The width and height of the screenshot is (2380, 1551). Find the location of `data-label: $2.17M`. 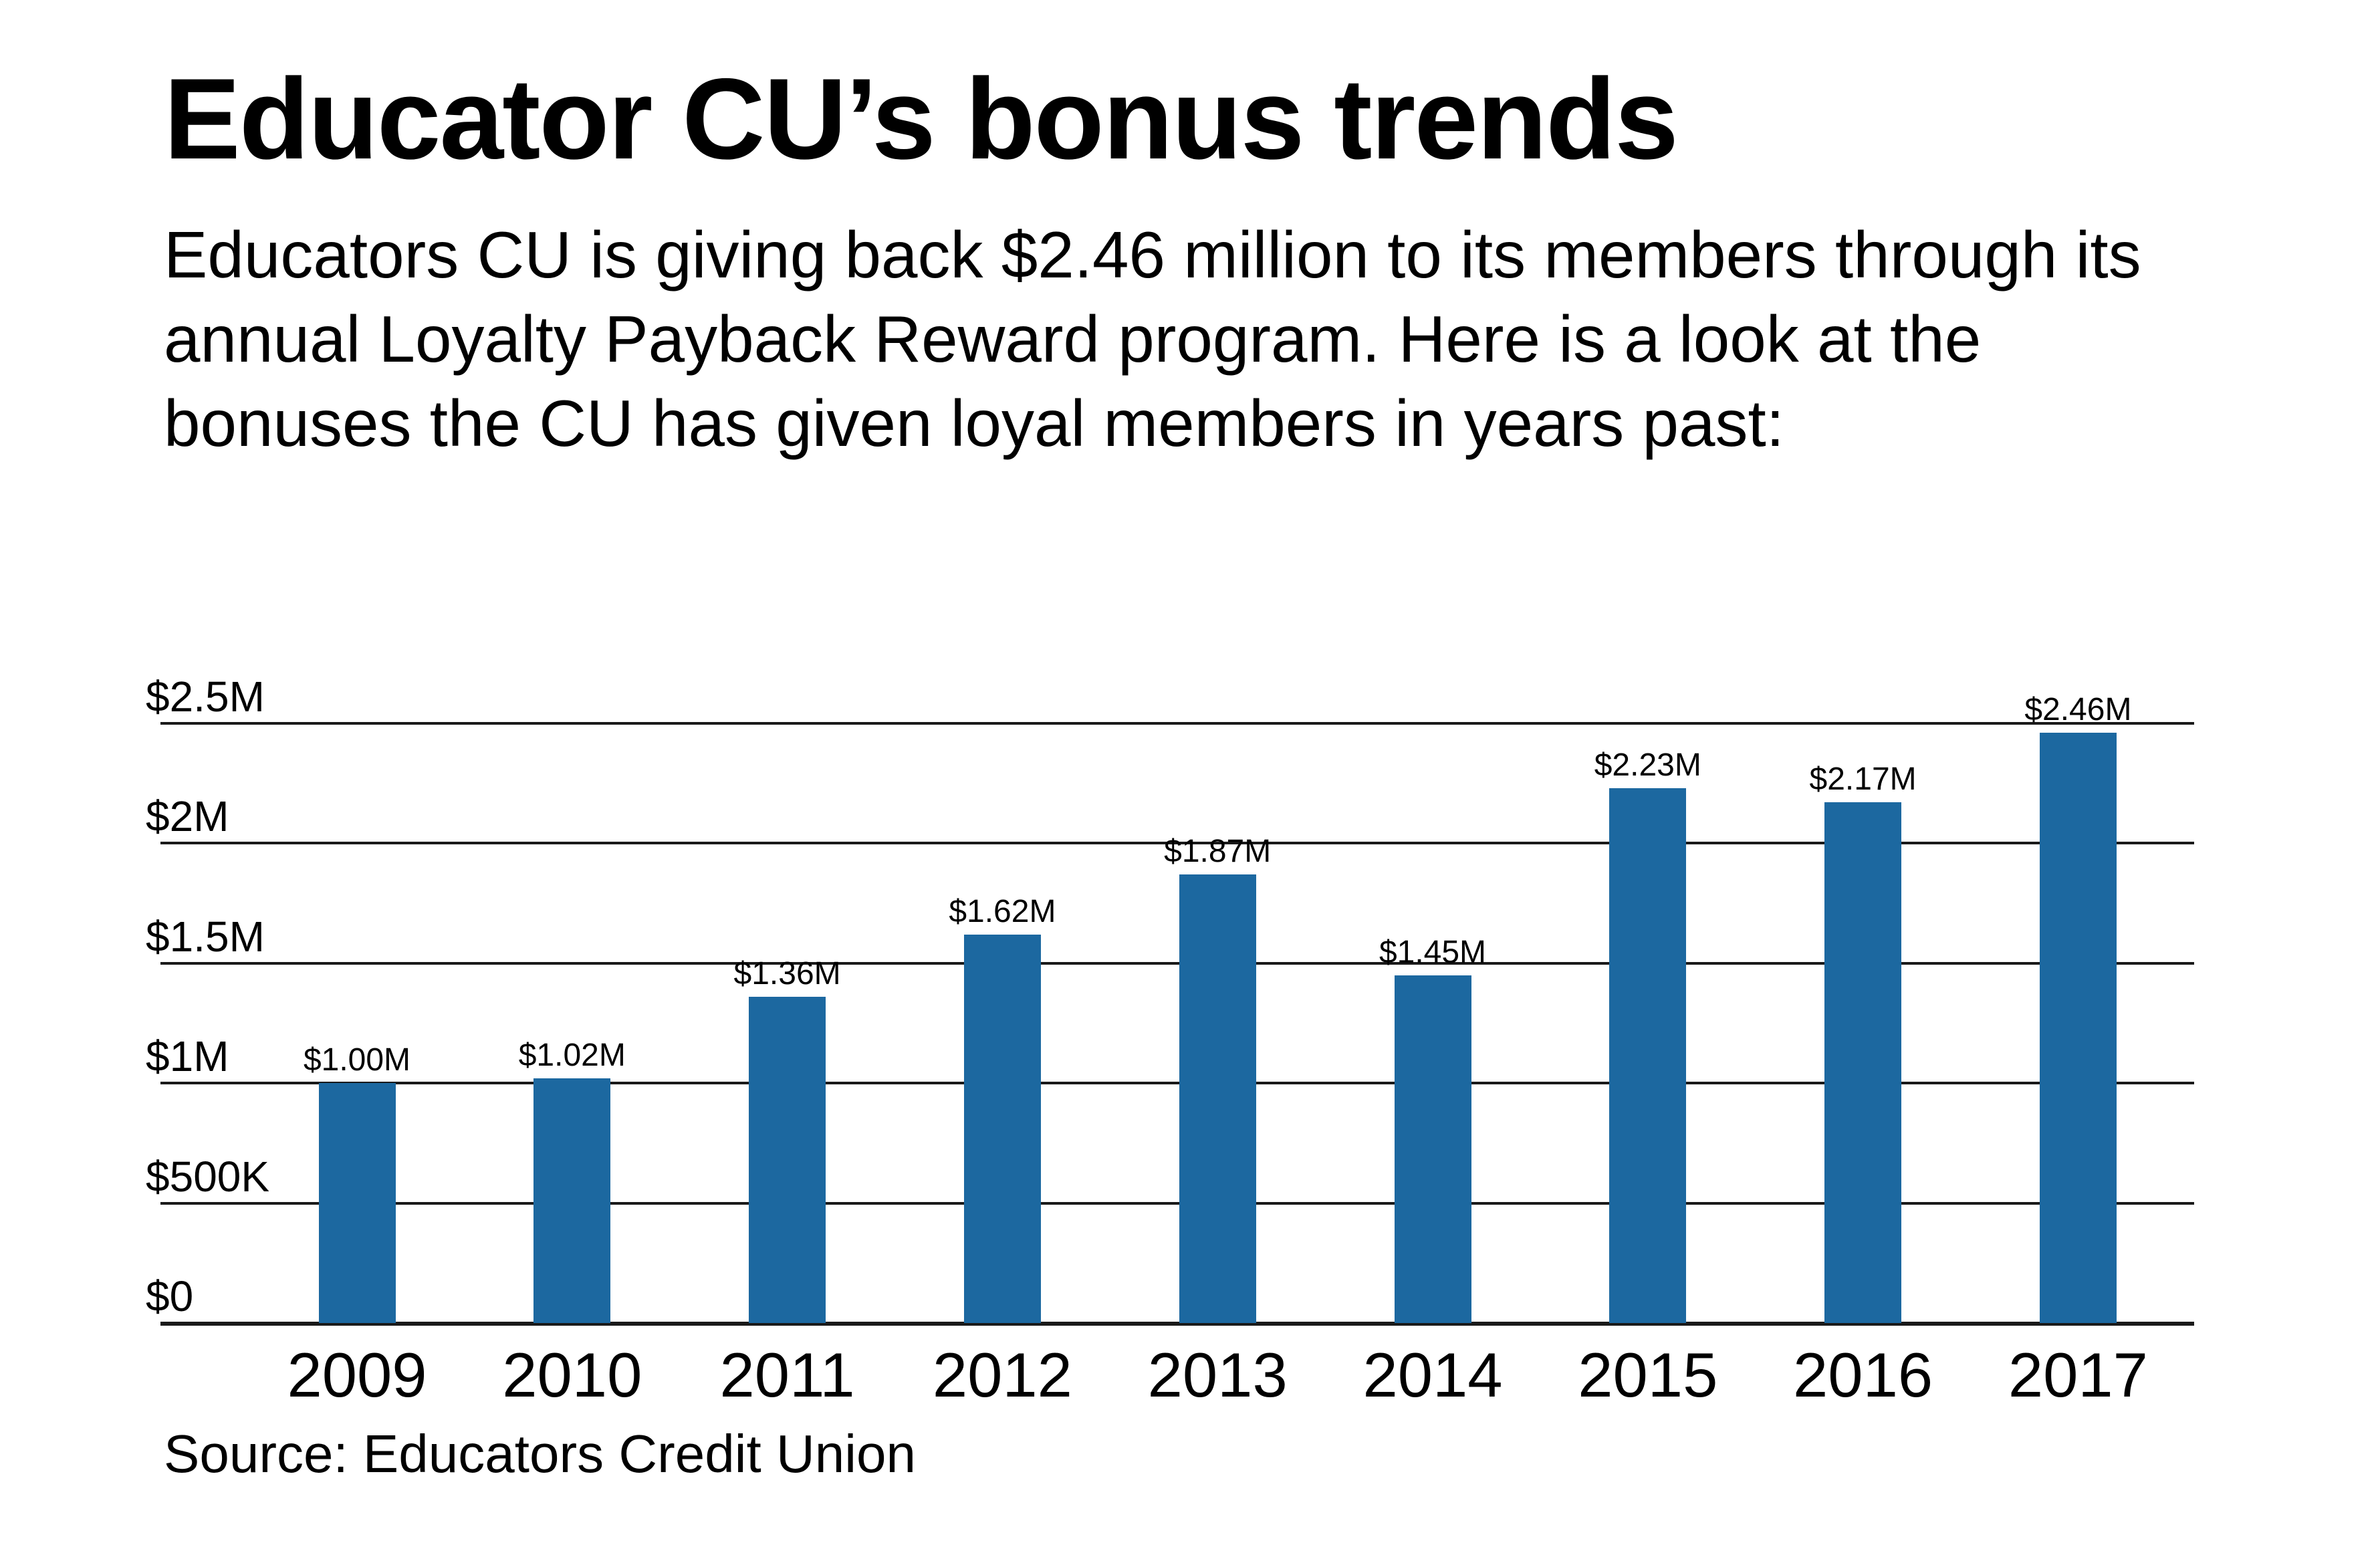

data-label: $2.17M is located at coordinates (1863, 779).